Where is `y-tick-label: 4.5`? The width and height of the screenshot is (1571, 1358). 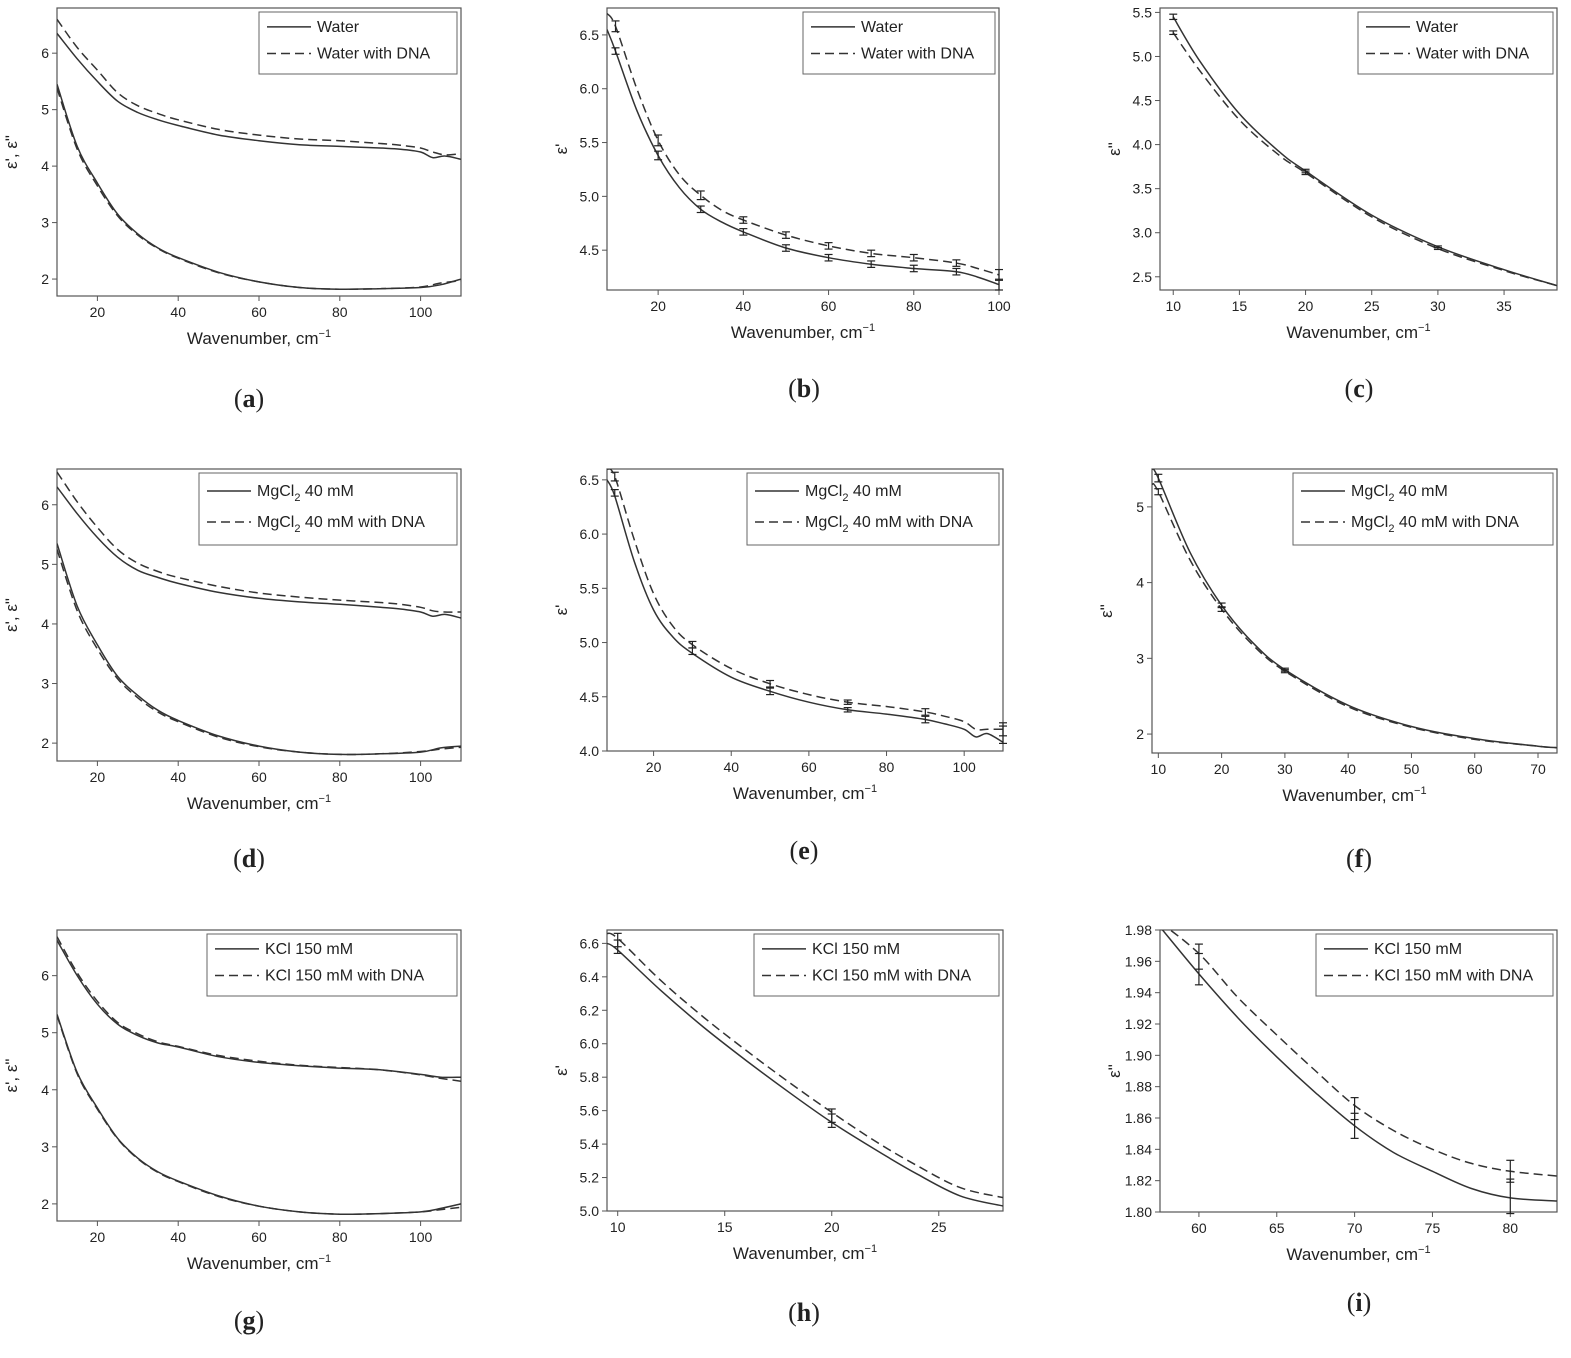
y-tick-label: 4.5 is located at coordinates (590, 250).